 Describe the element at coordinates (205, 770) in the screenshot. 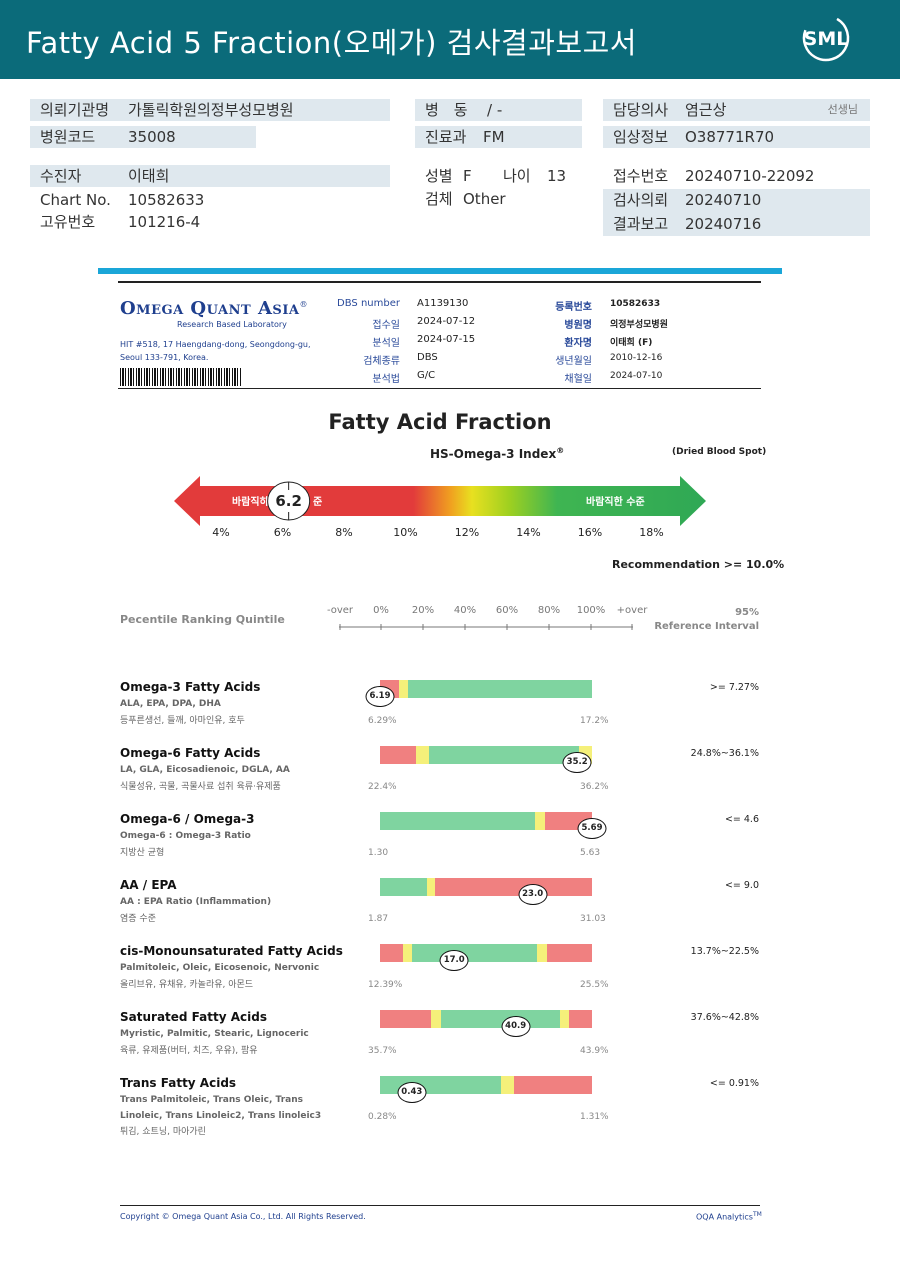

I see `row-subtitle: LA, GLA, Eicosadienoic, DGLA, AA` at that location.